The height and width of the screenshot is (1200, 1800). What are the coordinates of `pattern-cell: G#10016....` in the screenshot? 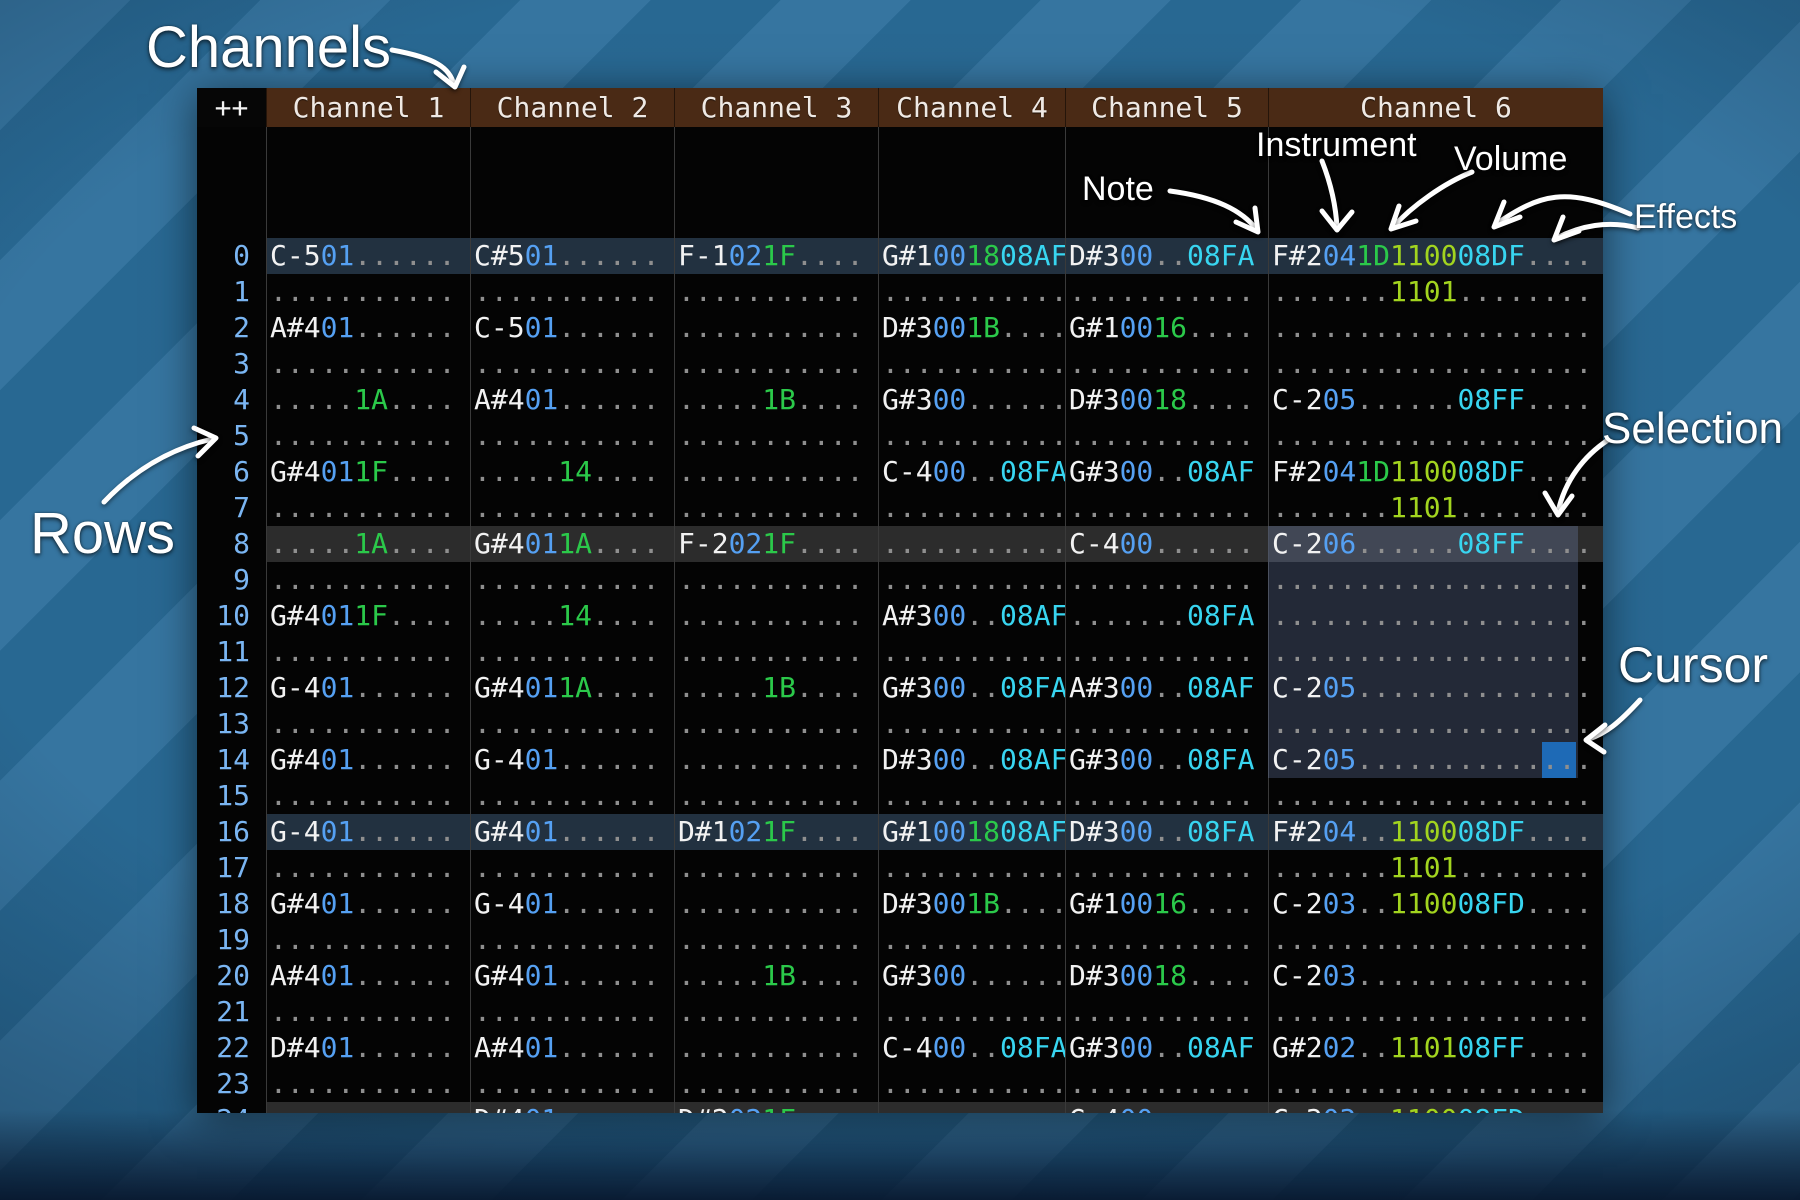 It's located at (1162, 903).